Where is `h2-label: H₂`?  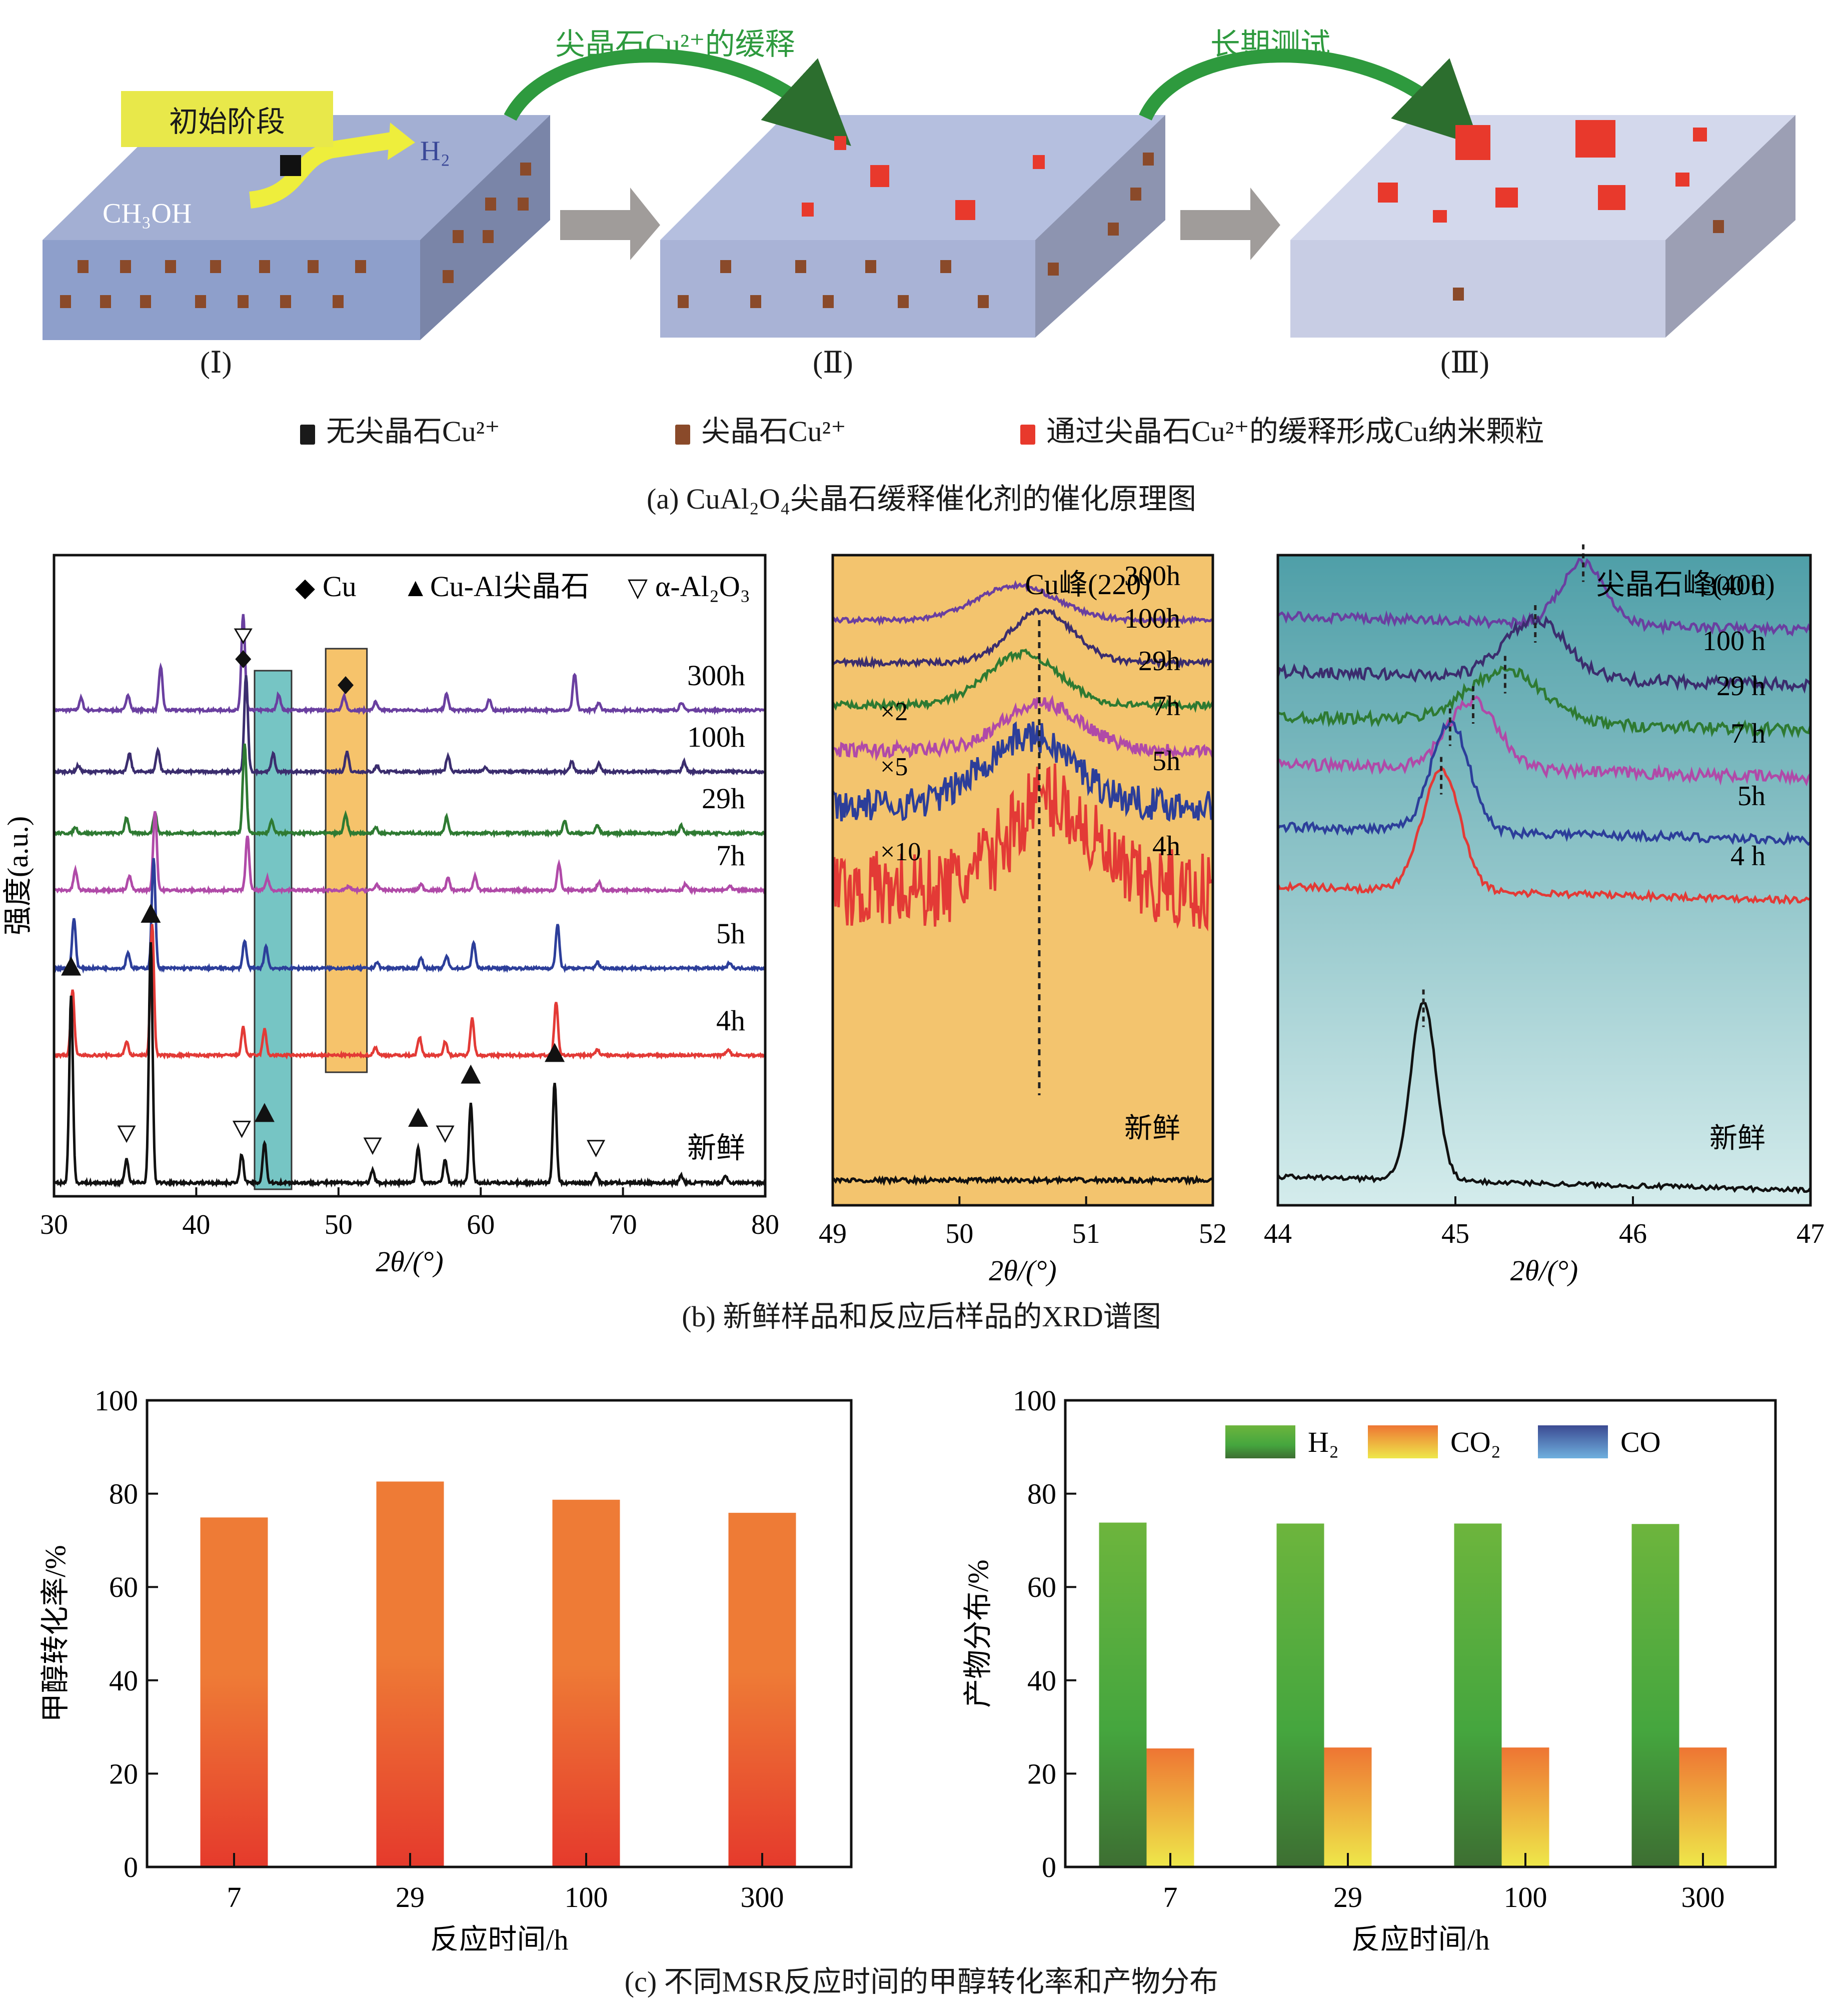 h2-label: H₂ is located at coordinates (435, 151).